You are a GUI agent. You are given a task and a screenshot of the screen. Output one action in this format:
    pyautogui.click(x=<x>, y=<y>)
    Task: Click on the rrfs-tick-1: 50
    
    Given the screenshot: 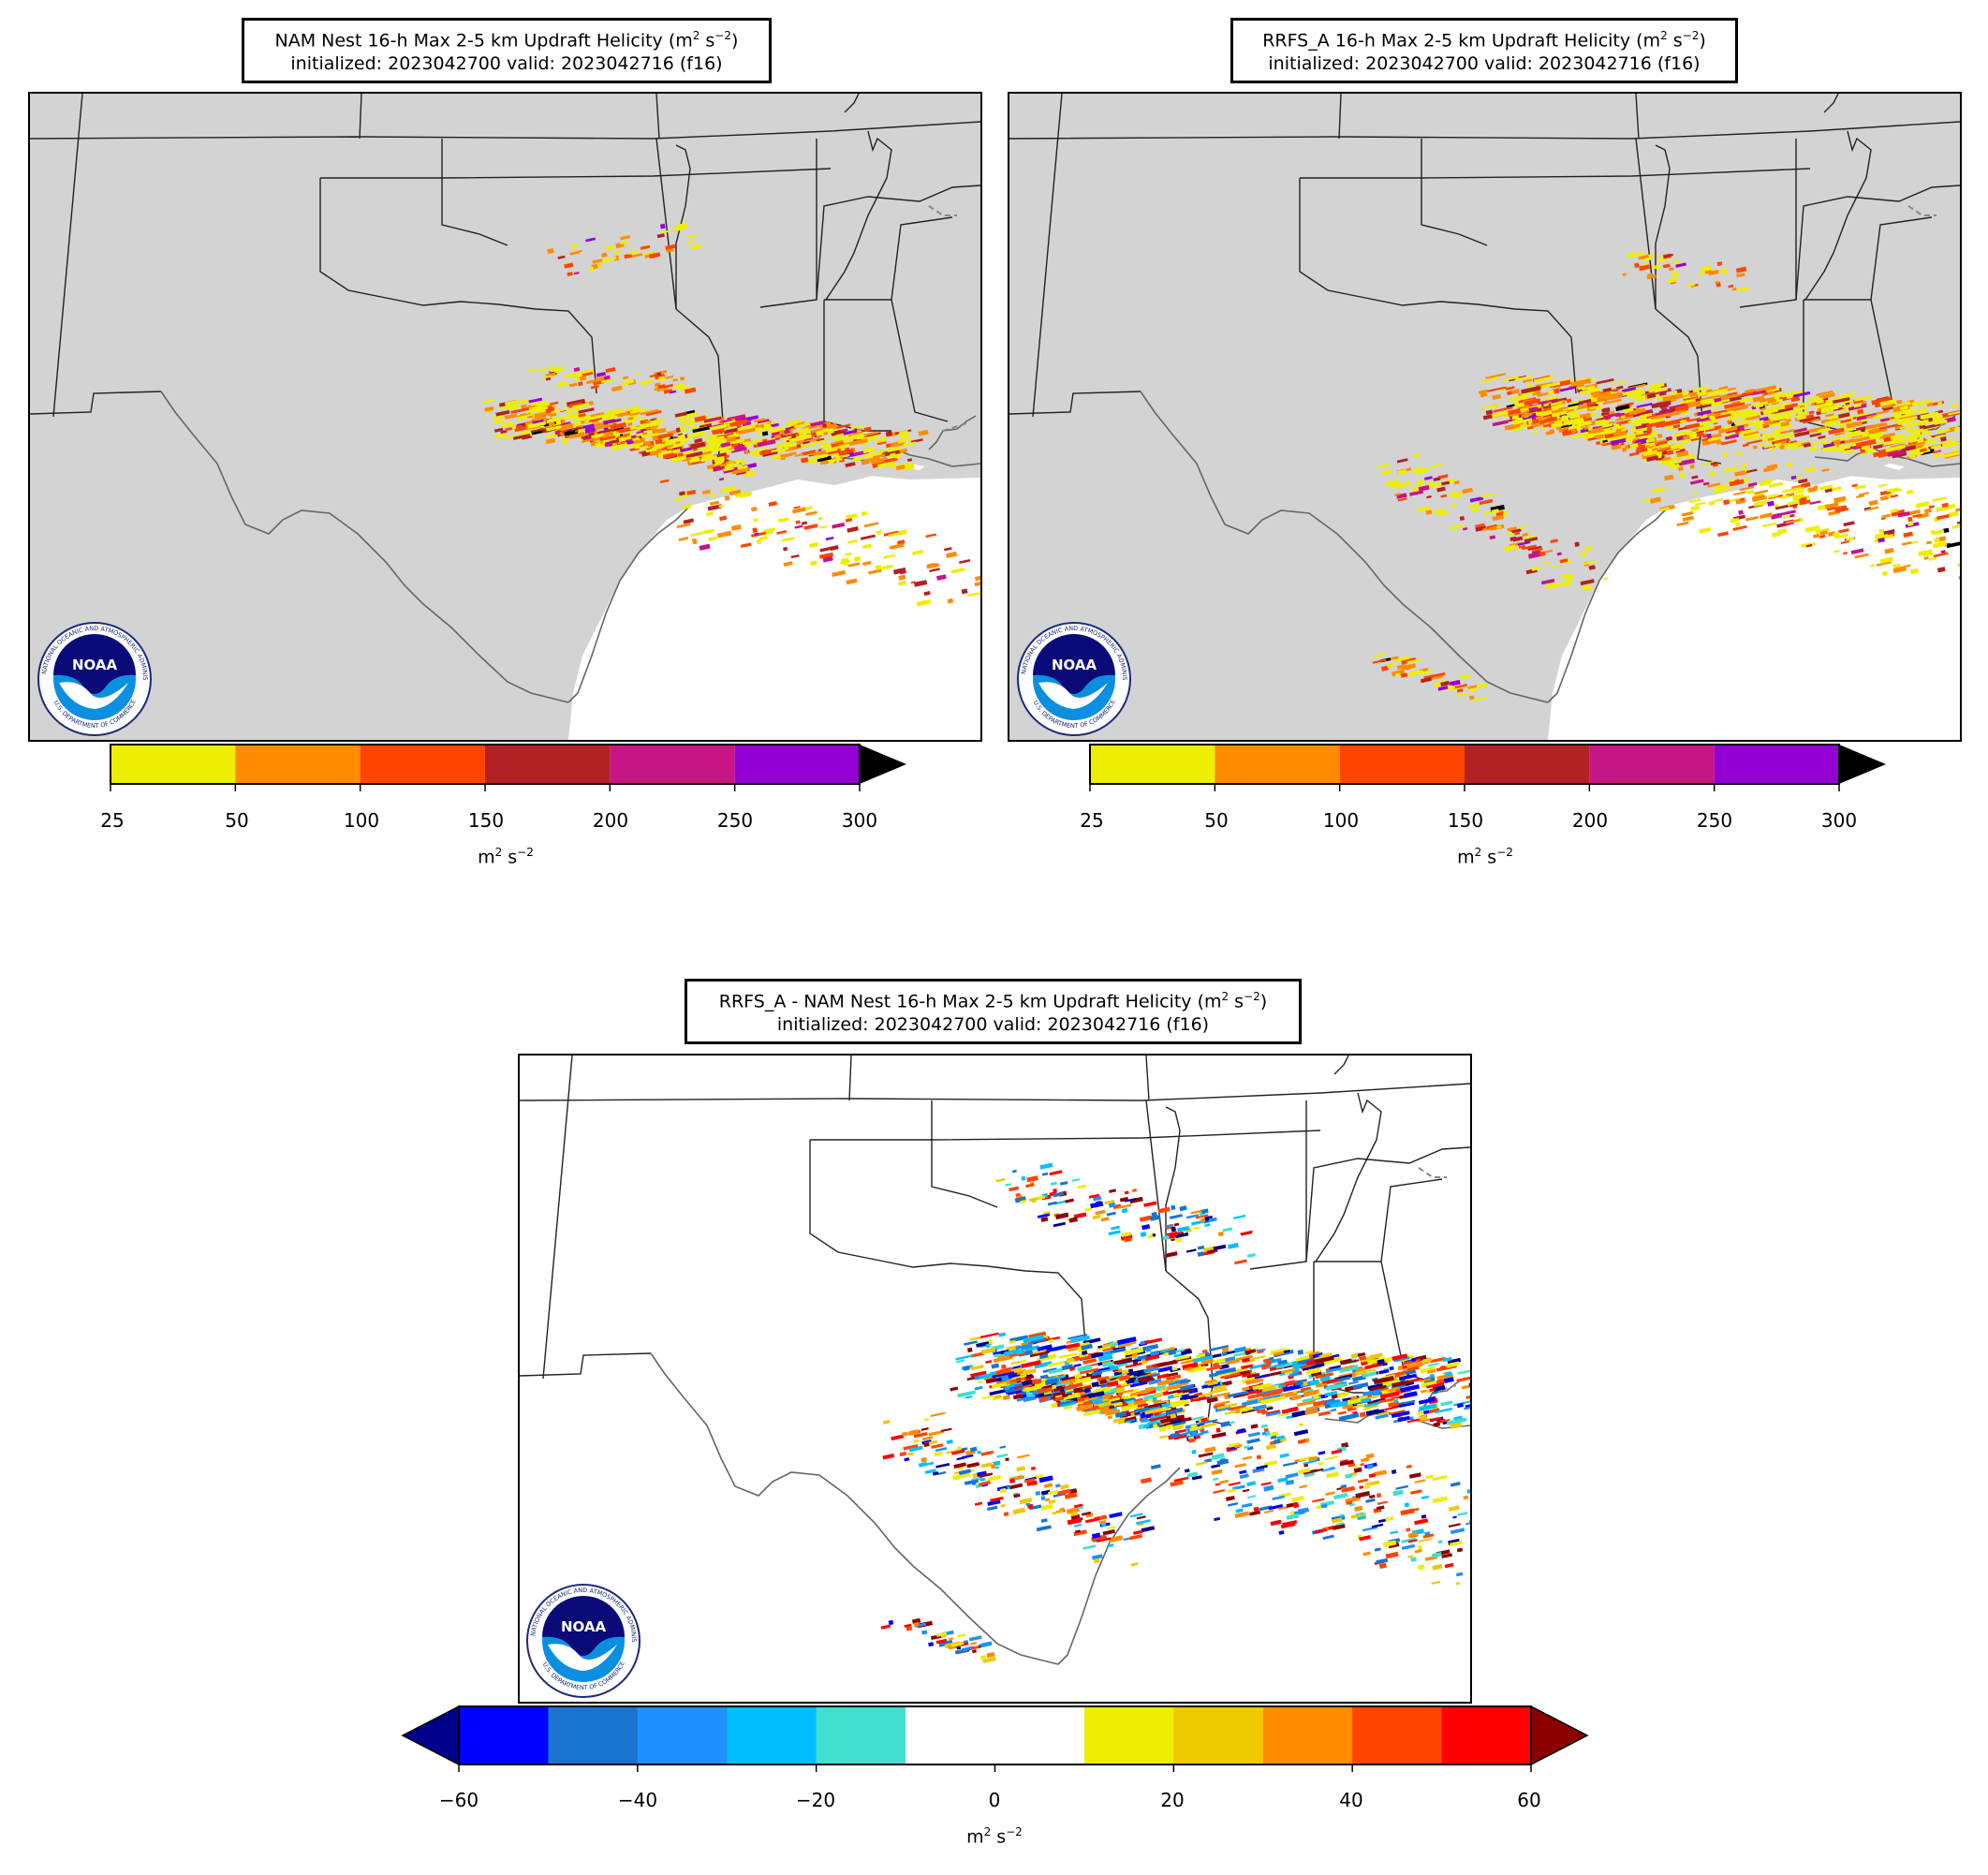 What is the action you would take?
    pyautogui.click(x=1216, y=821)
    